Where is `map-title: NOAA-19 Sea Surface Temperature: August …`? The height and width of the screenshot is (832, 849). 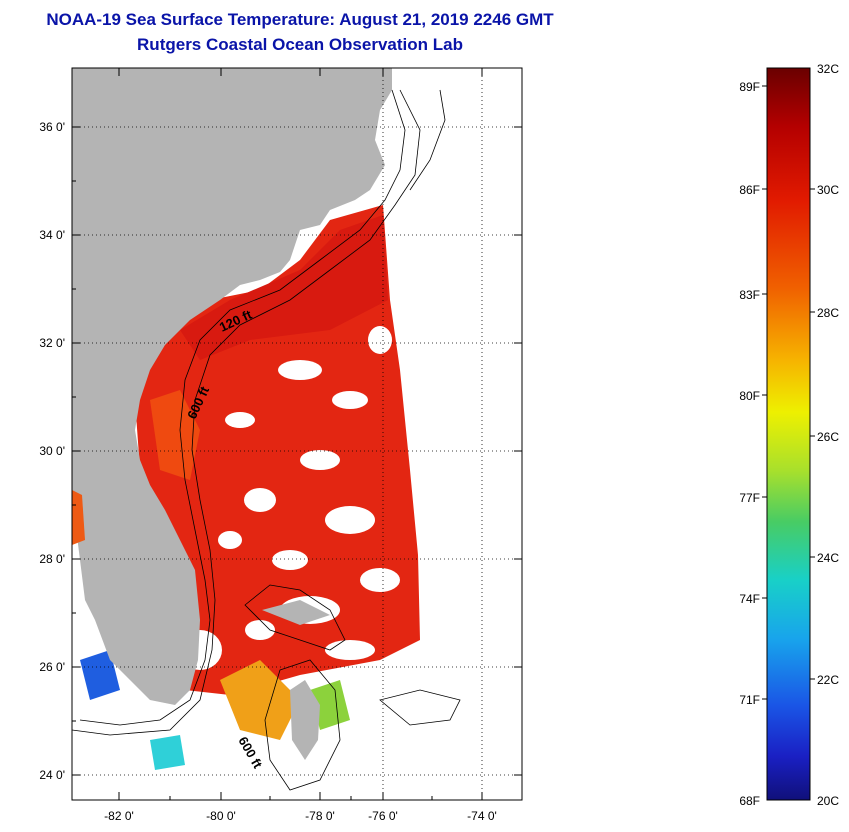 map-title: NOAA-19 Sea Surface Temperature: August … is located at coordinates (300, 19).